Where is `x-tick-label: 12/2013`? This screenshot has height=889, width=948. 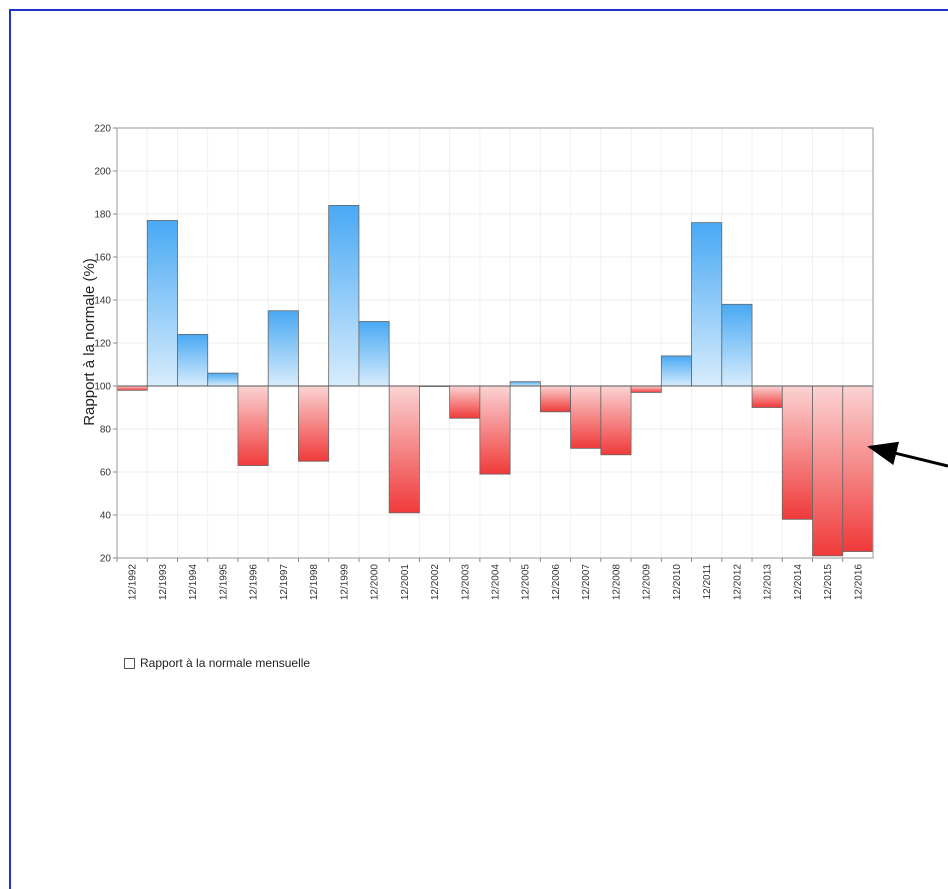 x-tick-label: 12/2013 is located at coordinates (768, 582).